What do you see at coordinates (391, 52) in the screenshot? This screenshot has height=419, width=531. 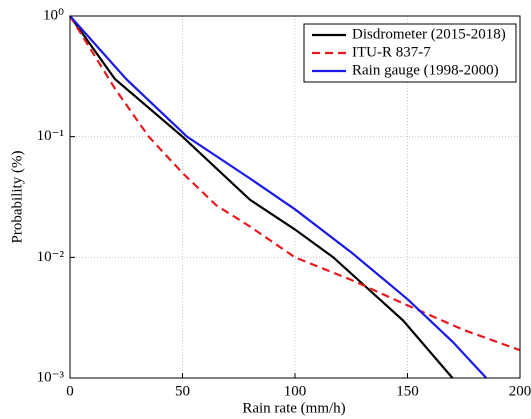 I see `legend-label: ITU-R 837-7` at bounding box center [391, 52].